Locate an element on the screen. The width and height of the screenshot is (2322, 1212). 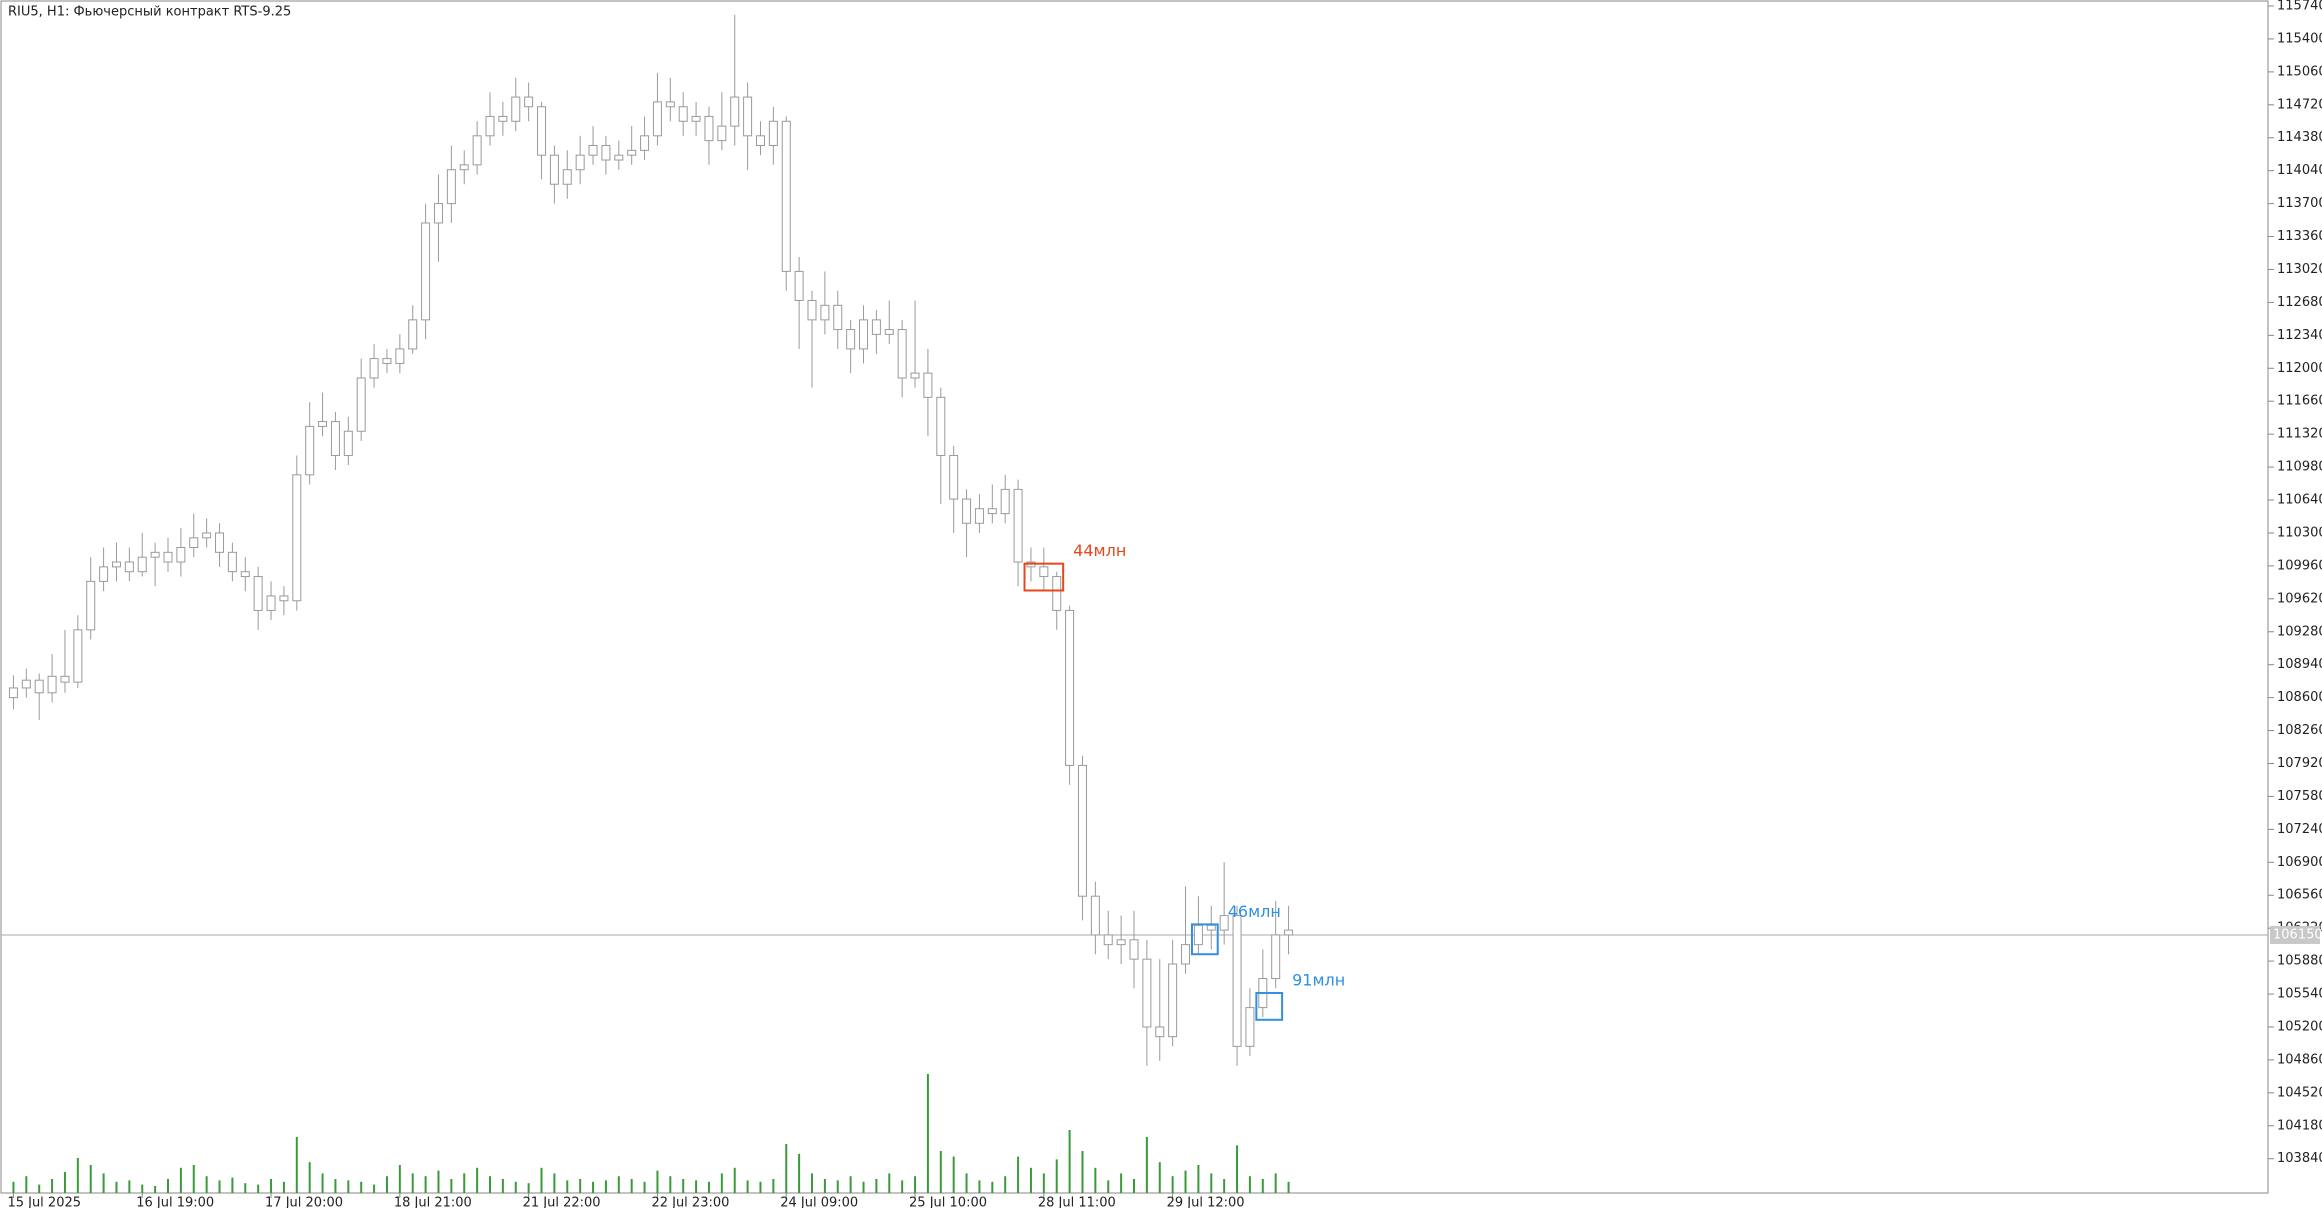
annotation-label: 91млн is located at coordinates (1318, 979).